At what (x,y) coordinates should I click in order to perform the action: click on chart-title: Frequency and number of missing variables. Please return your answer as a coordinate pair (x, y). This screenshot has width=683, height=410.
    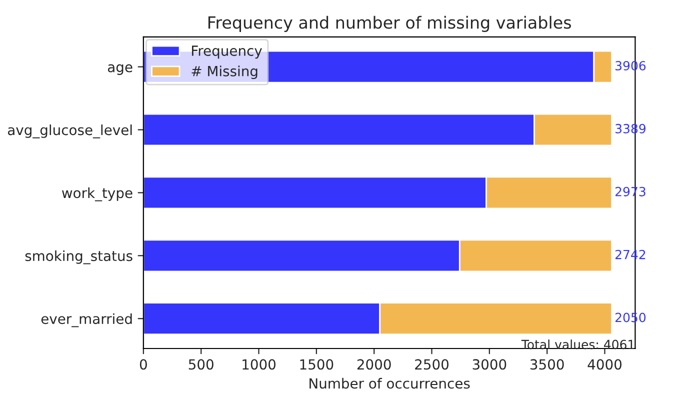
    Looking at the image, I should click on (389, 24).